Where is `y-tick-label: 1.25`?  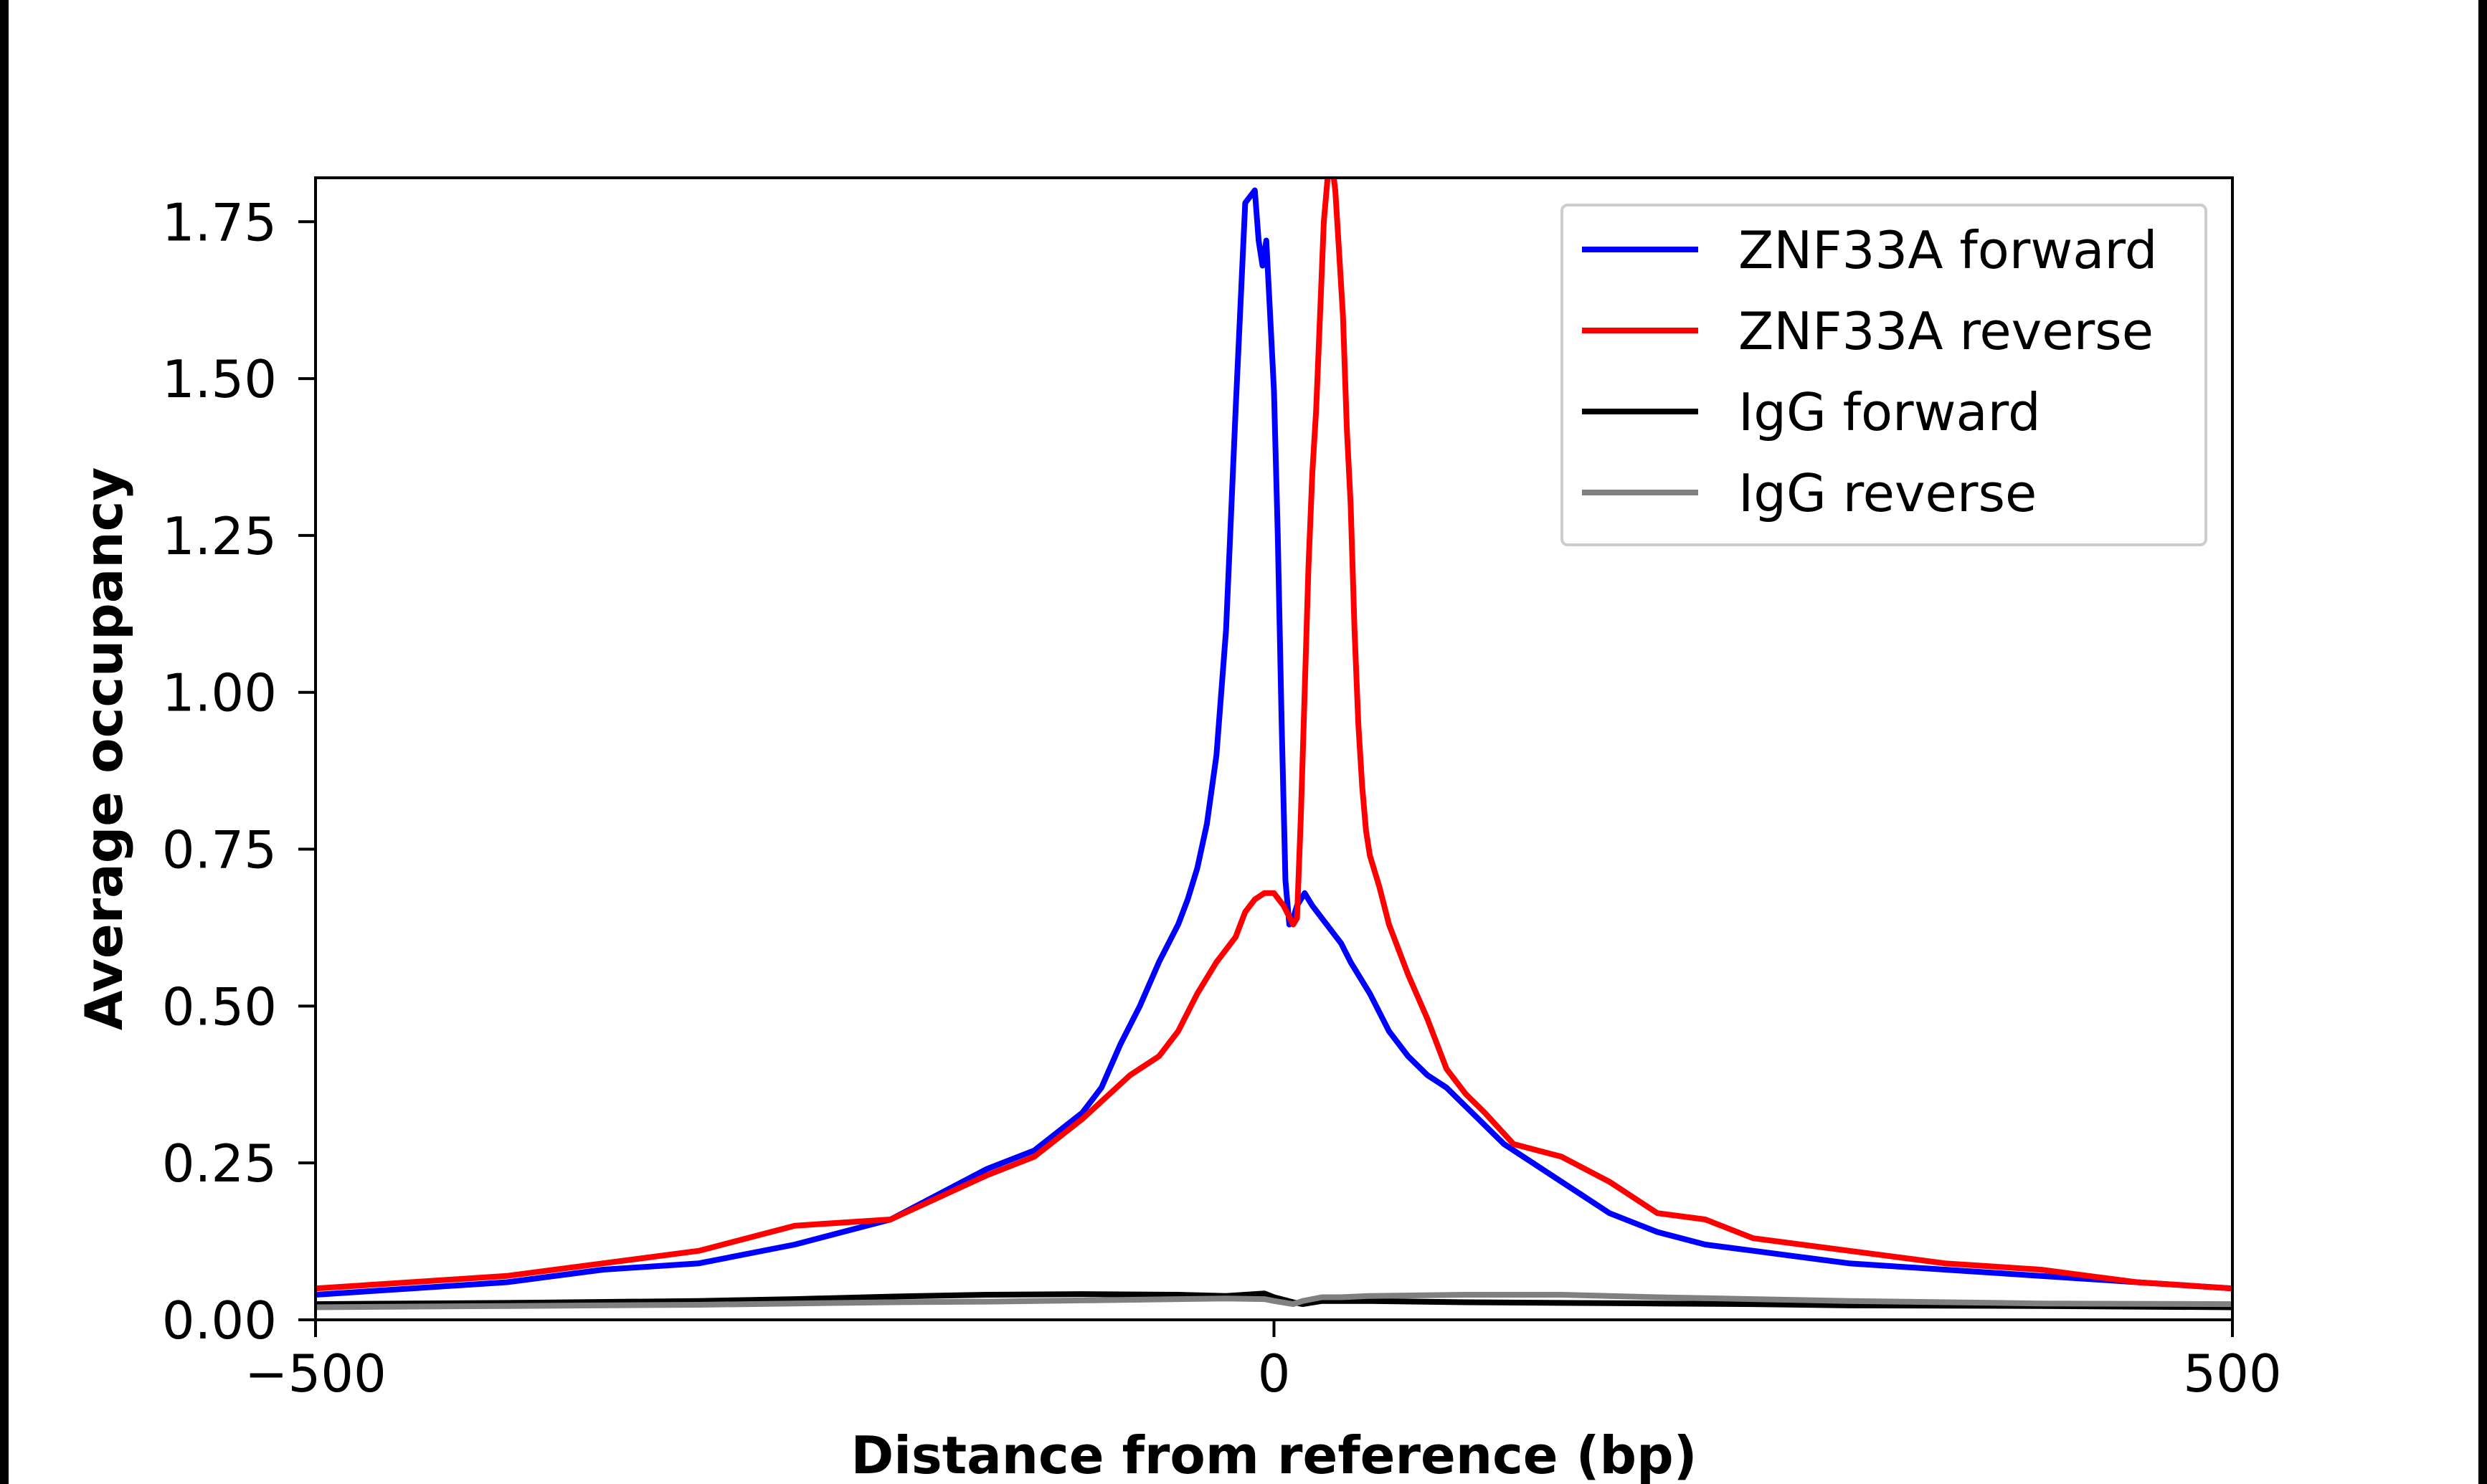
y-tick-label: 1.25 is located at coordinates (220, 536).